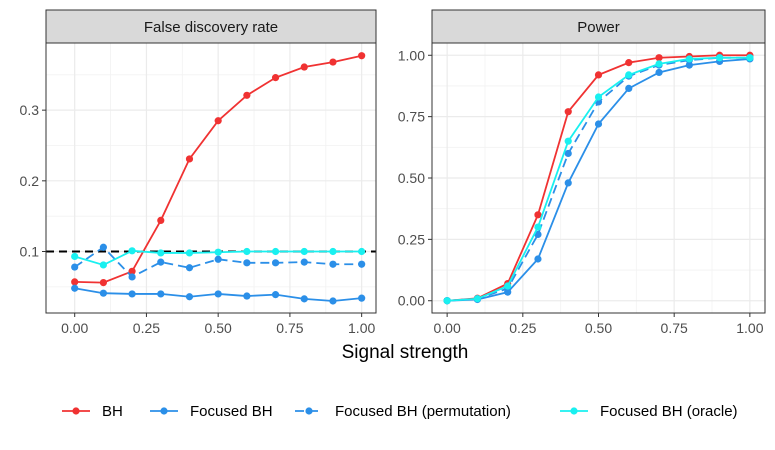 Image resolution: width=775 pixels, height=450 pixels. What do you see at coordinates (30, 252) in the screenshot?
I see `y-tick-label: 0.1` at bounding box center [30, 252].